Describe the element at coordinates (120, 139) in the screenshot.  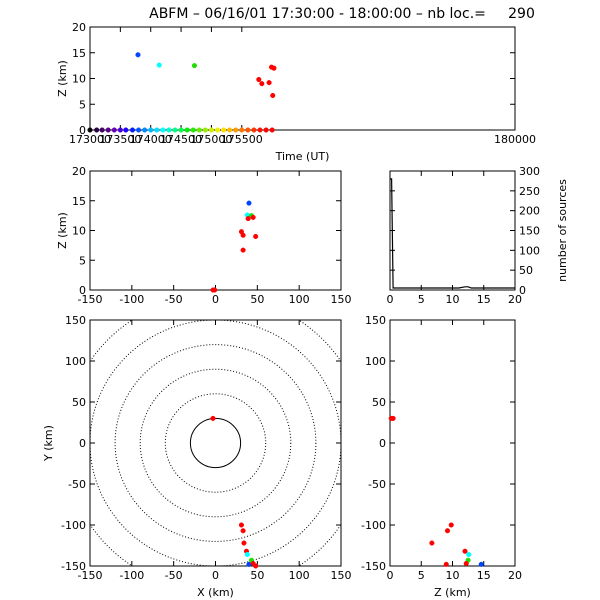
I see `x-tick-label: 173500` at that location.